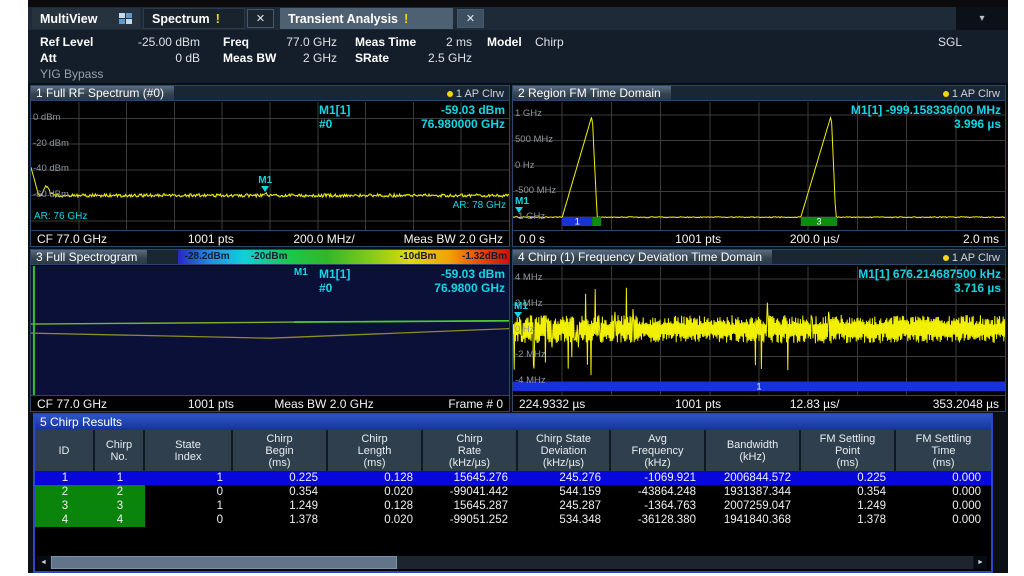 The height and width of the screenshot is (576, 1024). I want to click on svg-text: 1, so click(758, 387).